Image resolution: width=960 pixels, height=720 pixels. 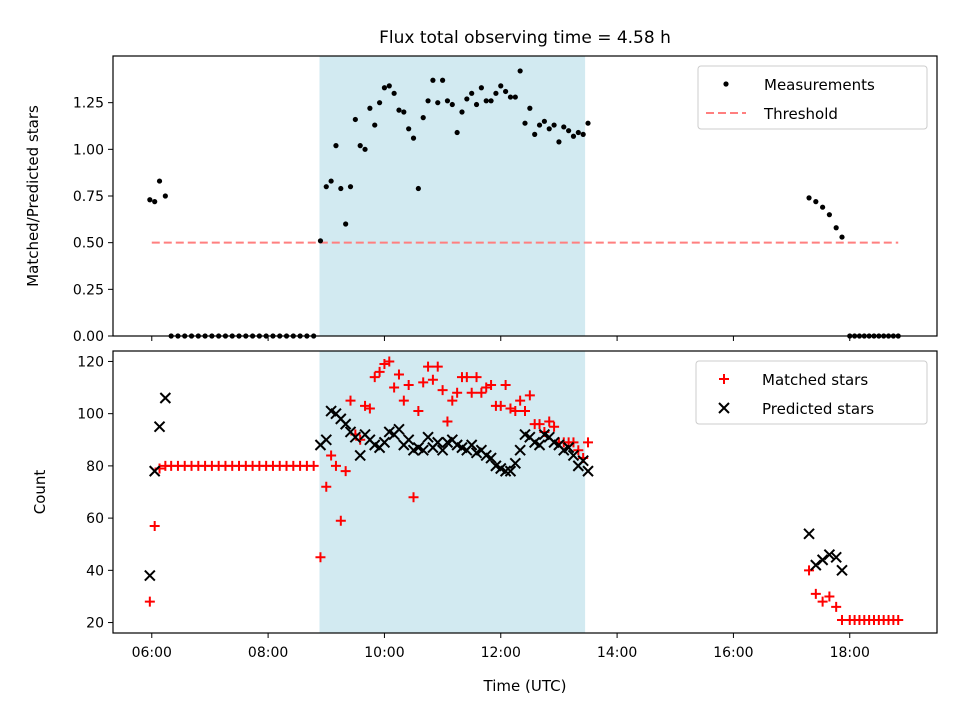 What do you see at coordinates (525, 38) in the screenshot?
I see `chart-title: Flux total observing time = 4.58 h` at bounding box center [525, 38].